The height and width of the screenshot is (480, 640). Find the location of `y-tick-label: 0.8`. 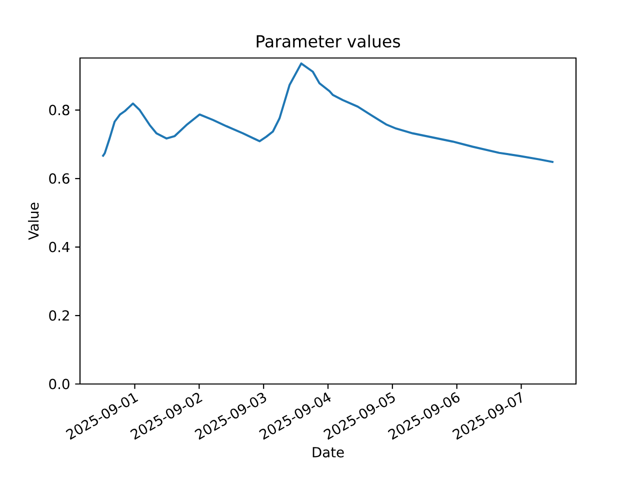

y-tick-label: 0.8 is located at coordinates (59, 110).